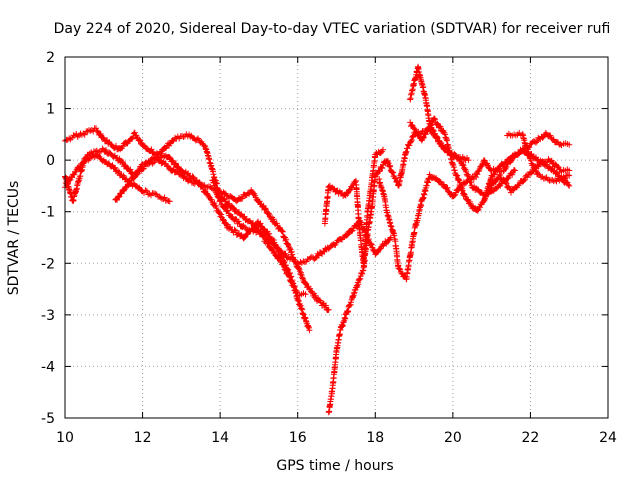  I want to click on series-sat-i, so click(439, 113).